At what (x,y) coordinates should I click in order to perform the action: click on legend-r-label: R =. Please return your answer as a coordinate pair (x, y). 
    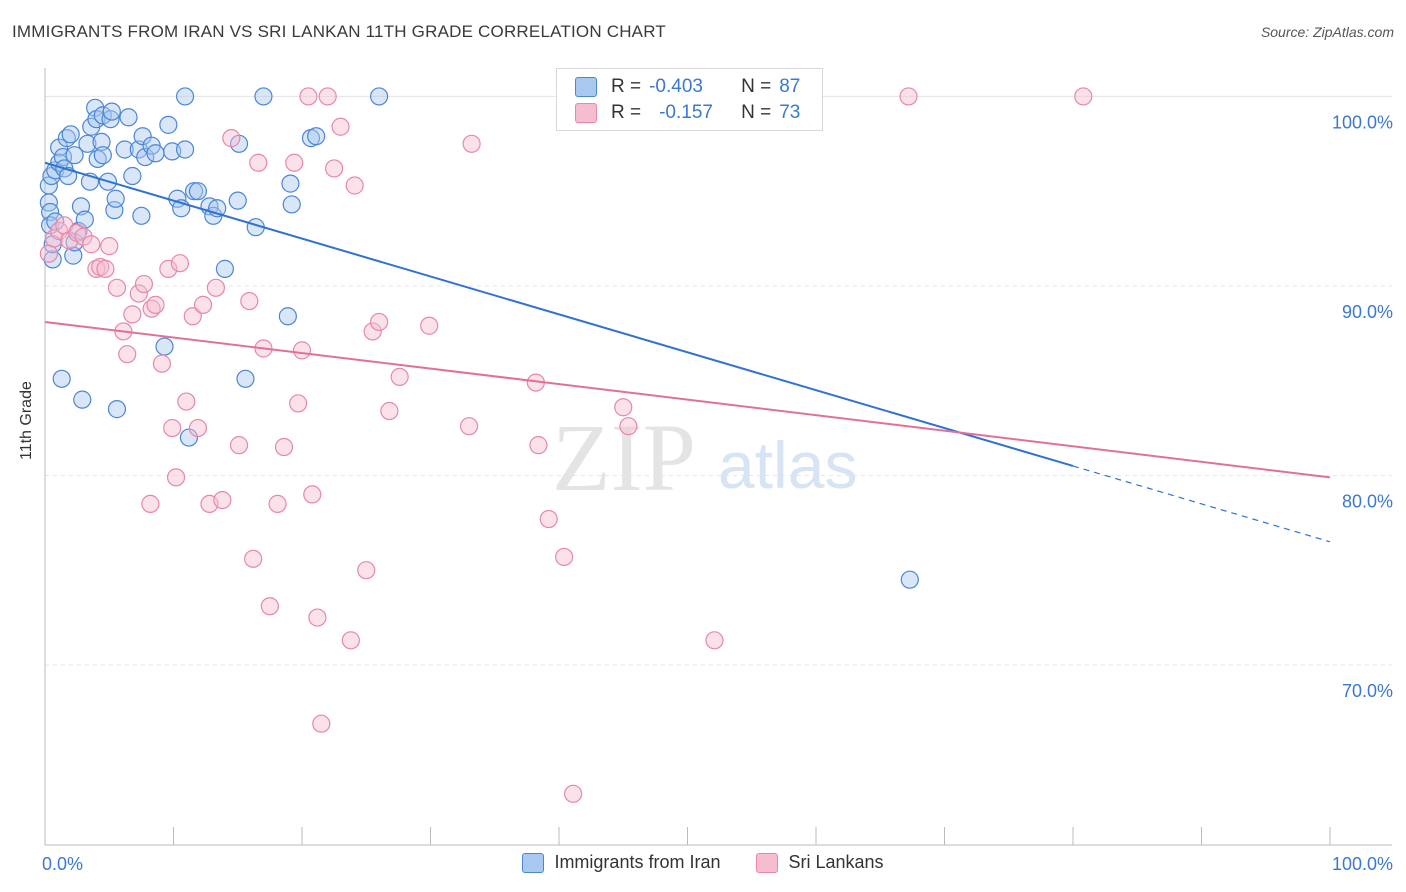
    Looking at the image, I should click on (626, 86).